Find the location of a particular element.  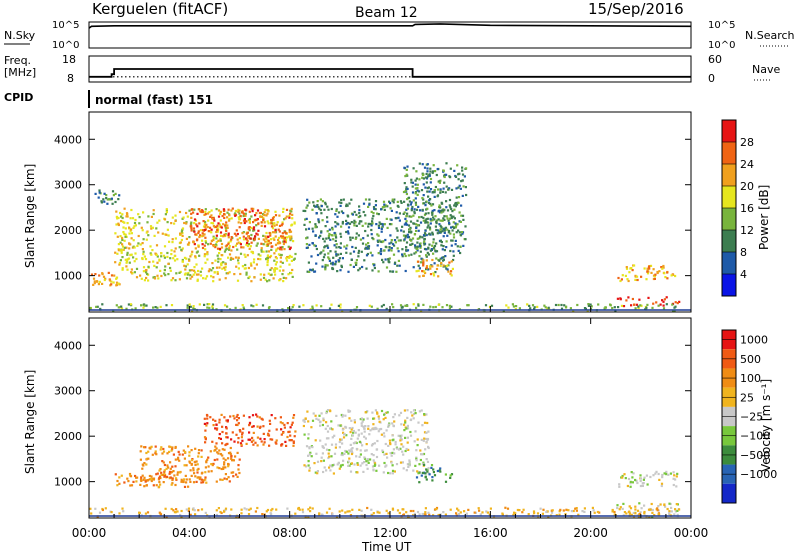

colorbar-tick-label: 12 is located at coordinates (747, 230).